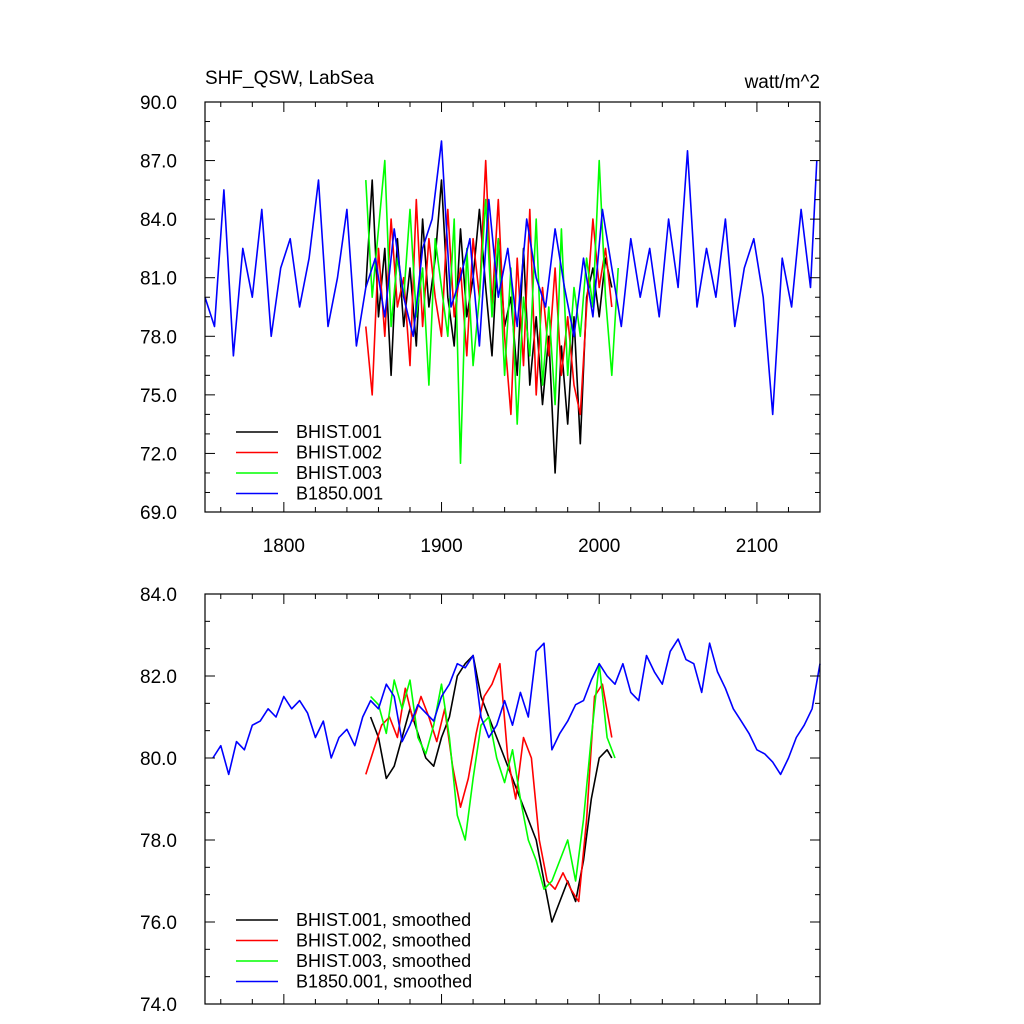 The height and width of the screenshot is (1024, 1024). What do you see at coordinates (339, 453) in the screenshot?
I see `legend-label-0-1: BHIST.002` at bounding box center [339, 453].